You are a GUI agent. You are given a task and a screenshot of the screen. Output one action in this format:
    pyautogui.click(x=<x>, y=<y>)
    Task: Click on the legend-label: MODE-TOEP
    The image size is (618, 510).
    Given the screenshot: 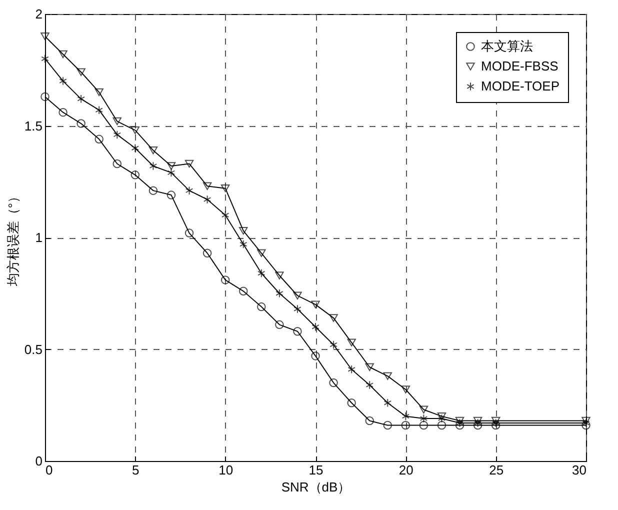 What is the action you would take?
    pyautogui.click(x=520, y=86)
    